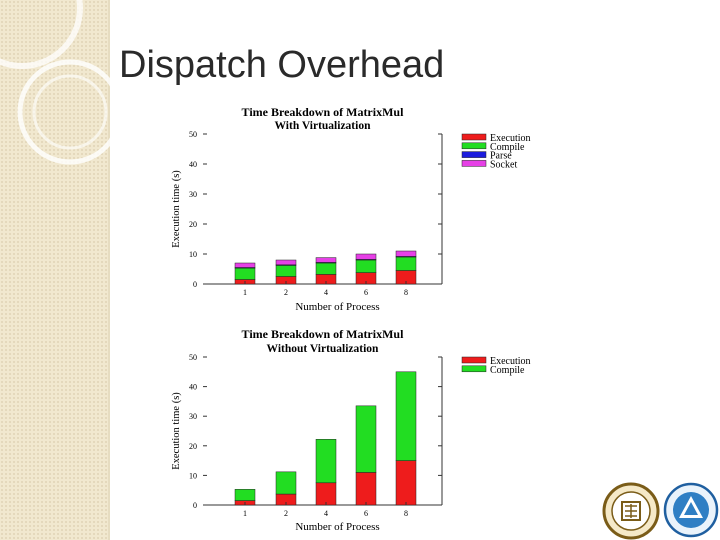 The width and height of the screenshot is (720, 540). Describe the element at coordinates (109, 270) in the screenshot. I see `sidebar-edge` at that location.